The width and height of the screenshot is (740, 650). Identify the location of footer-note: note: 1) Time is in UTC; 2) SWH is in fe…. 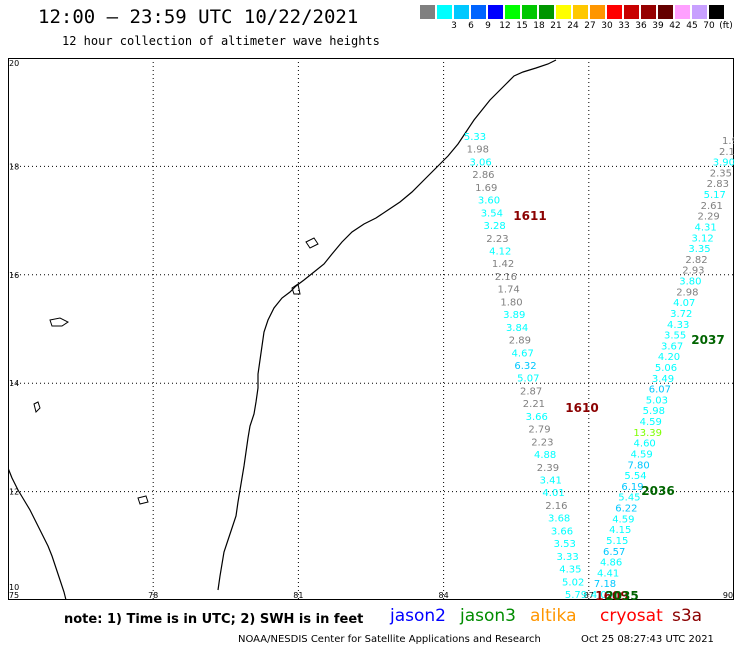
(214, 619).